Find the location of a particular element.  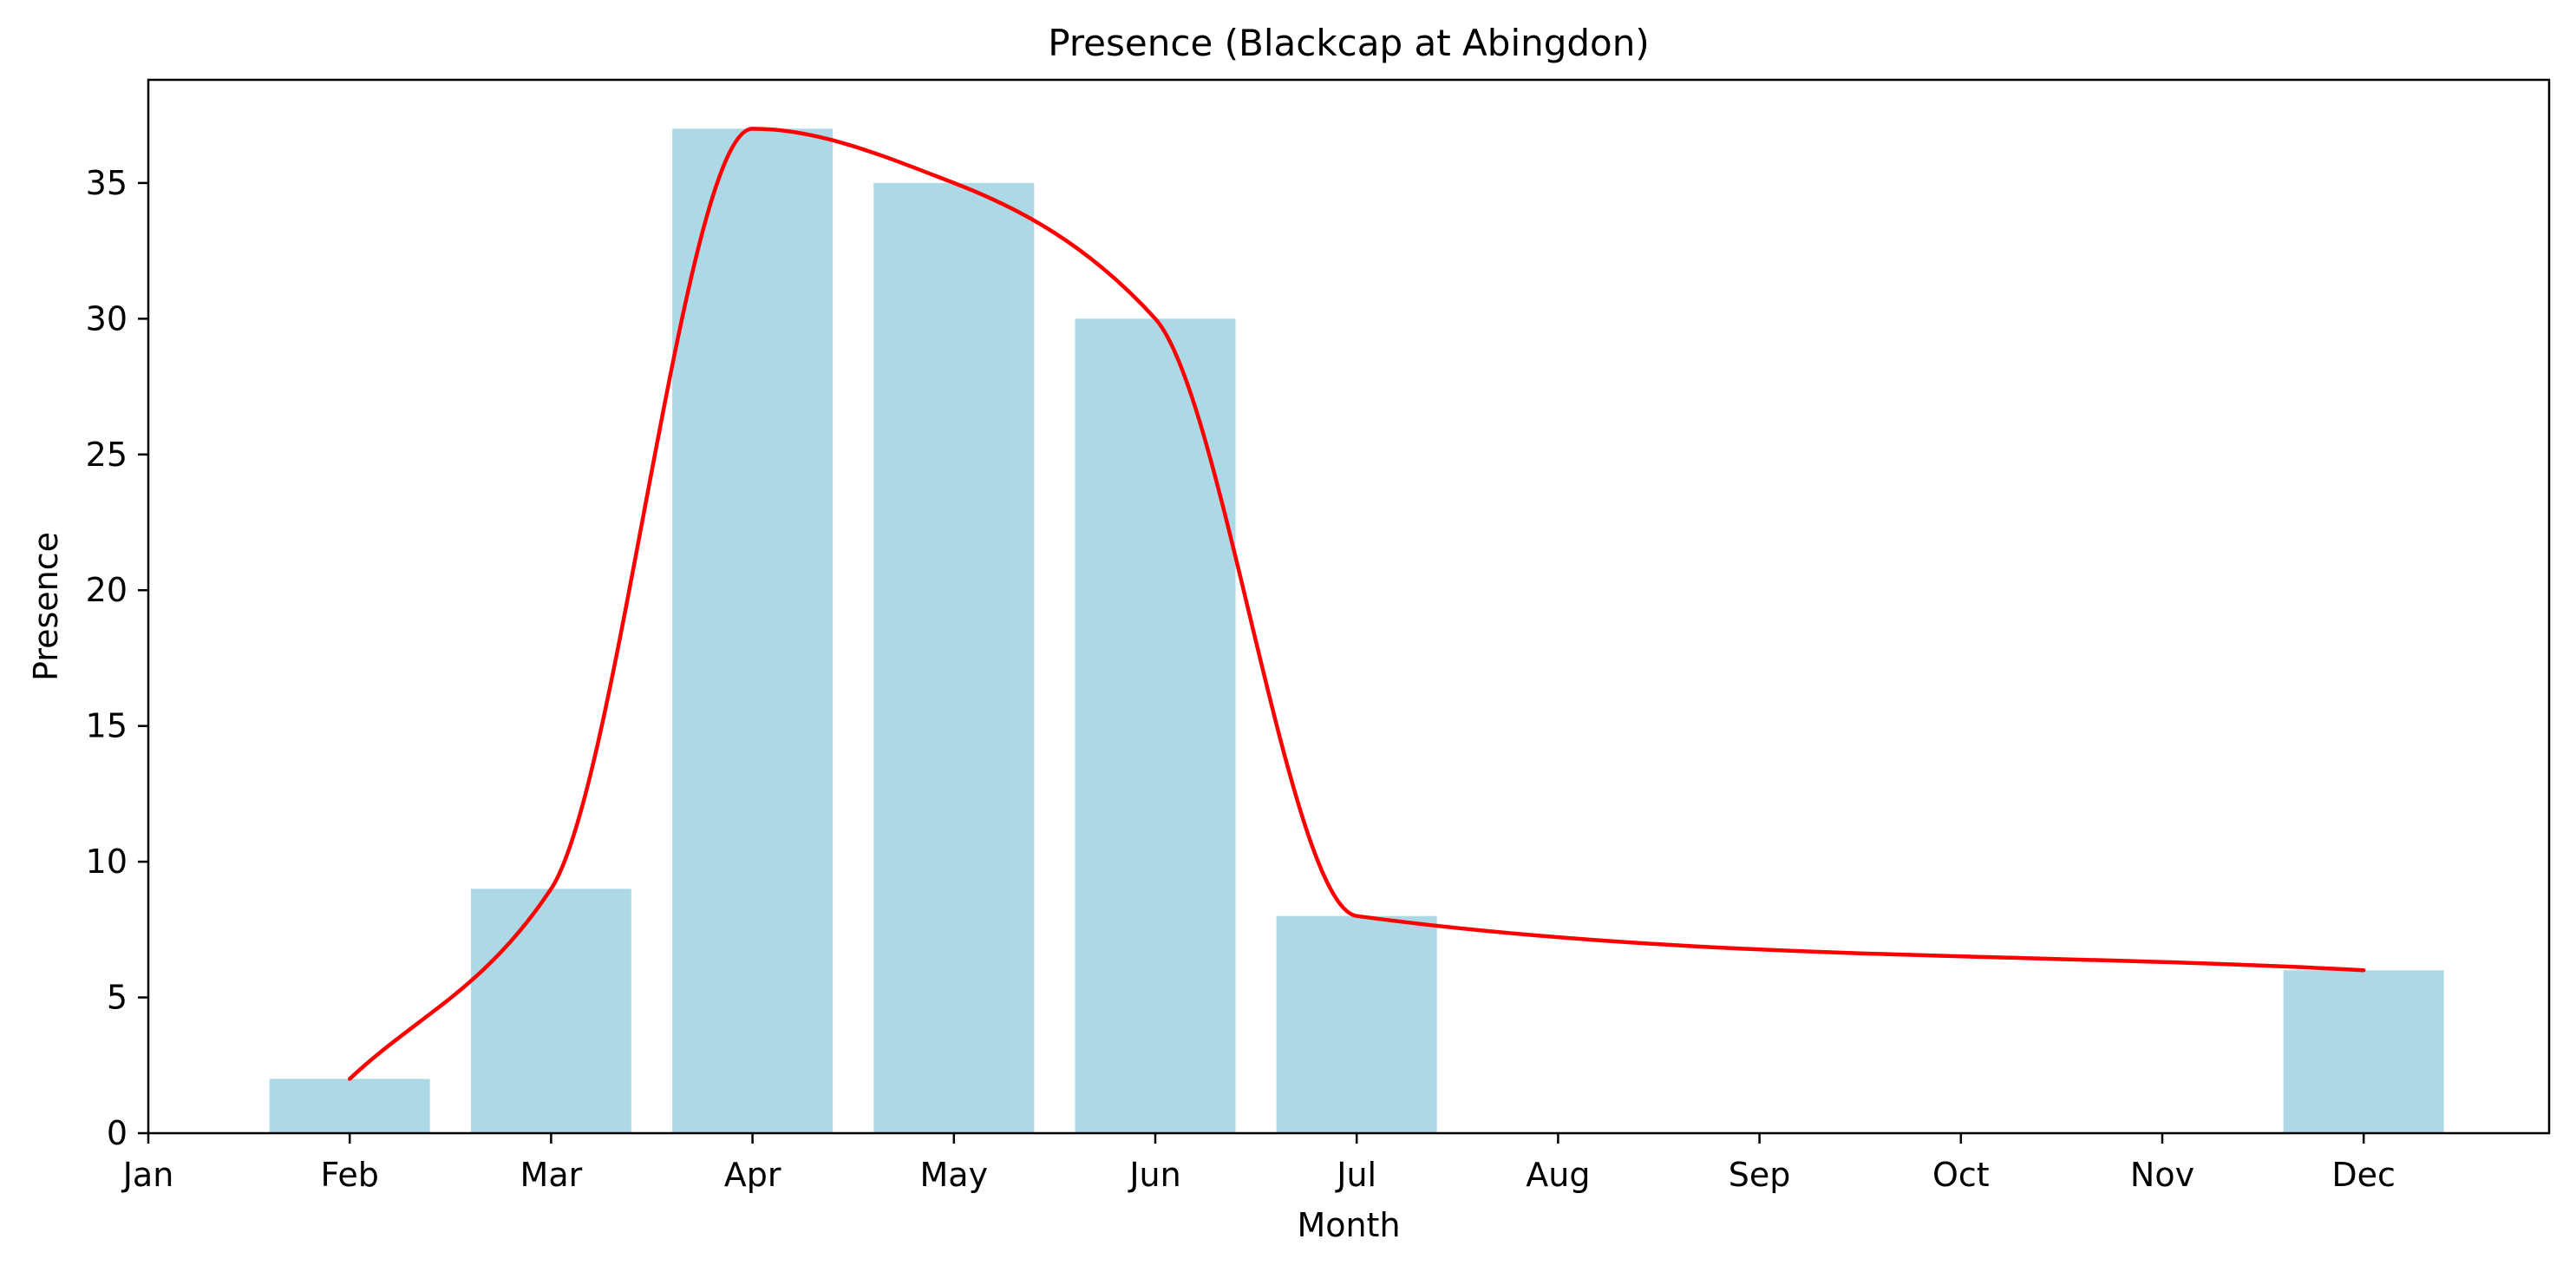

y-tick-label-35: 35 is located at coordinates (106, 183).